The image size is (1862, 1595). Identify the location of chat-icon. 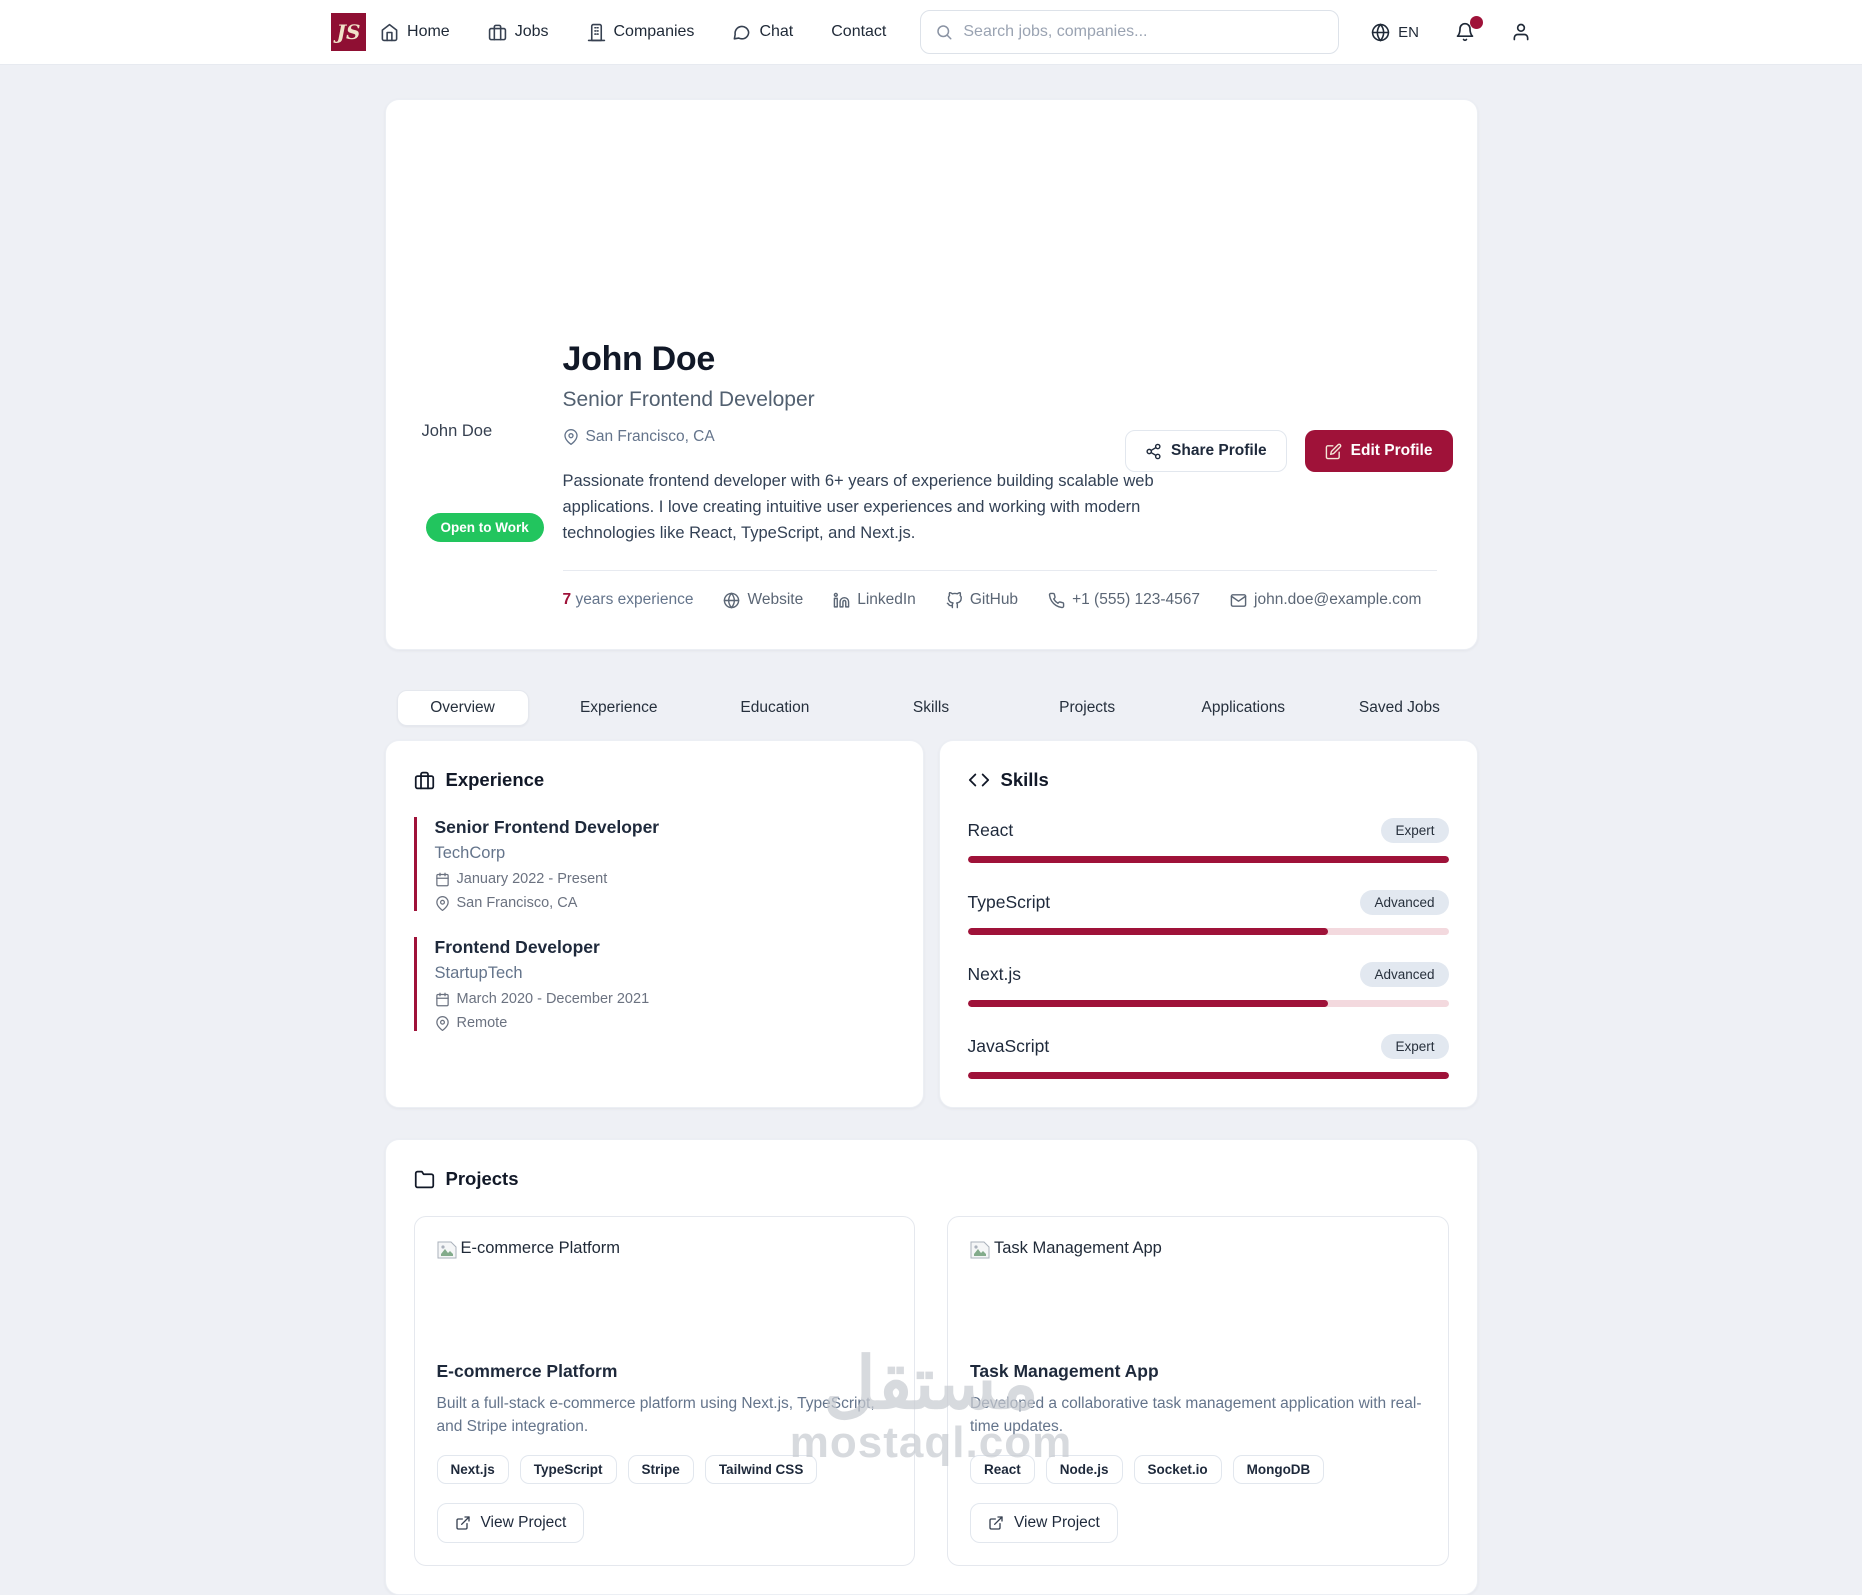
(741, 32).